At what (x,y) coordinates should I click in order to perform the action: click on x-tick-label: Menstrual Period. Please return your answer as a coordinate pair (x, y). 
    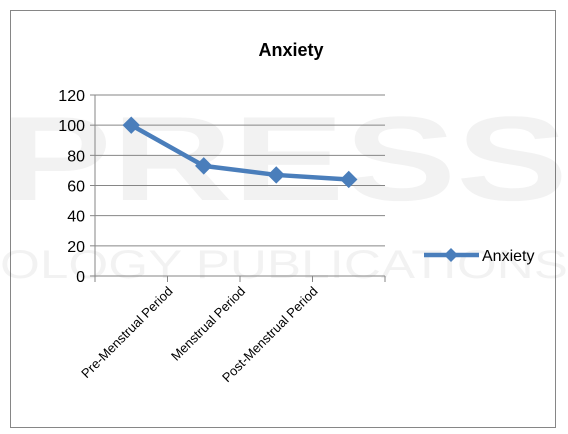
    Looking at the image, I should click on (208, 324).